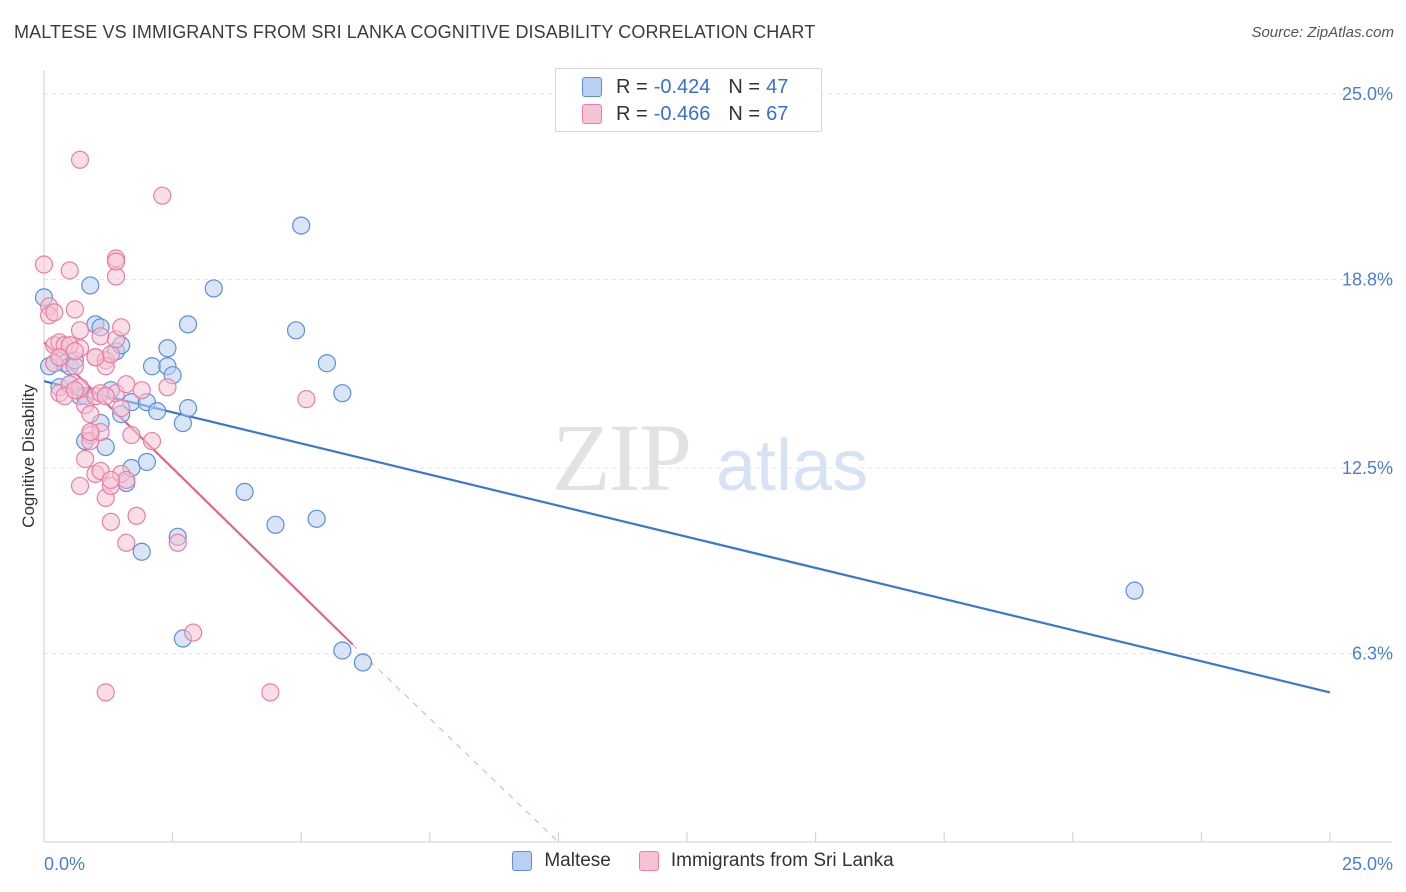  What do you see at coordinates (777, 86) in the screenshot?
I see `legend-n-value: 47` at bounding box center [777, 86].